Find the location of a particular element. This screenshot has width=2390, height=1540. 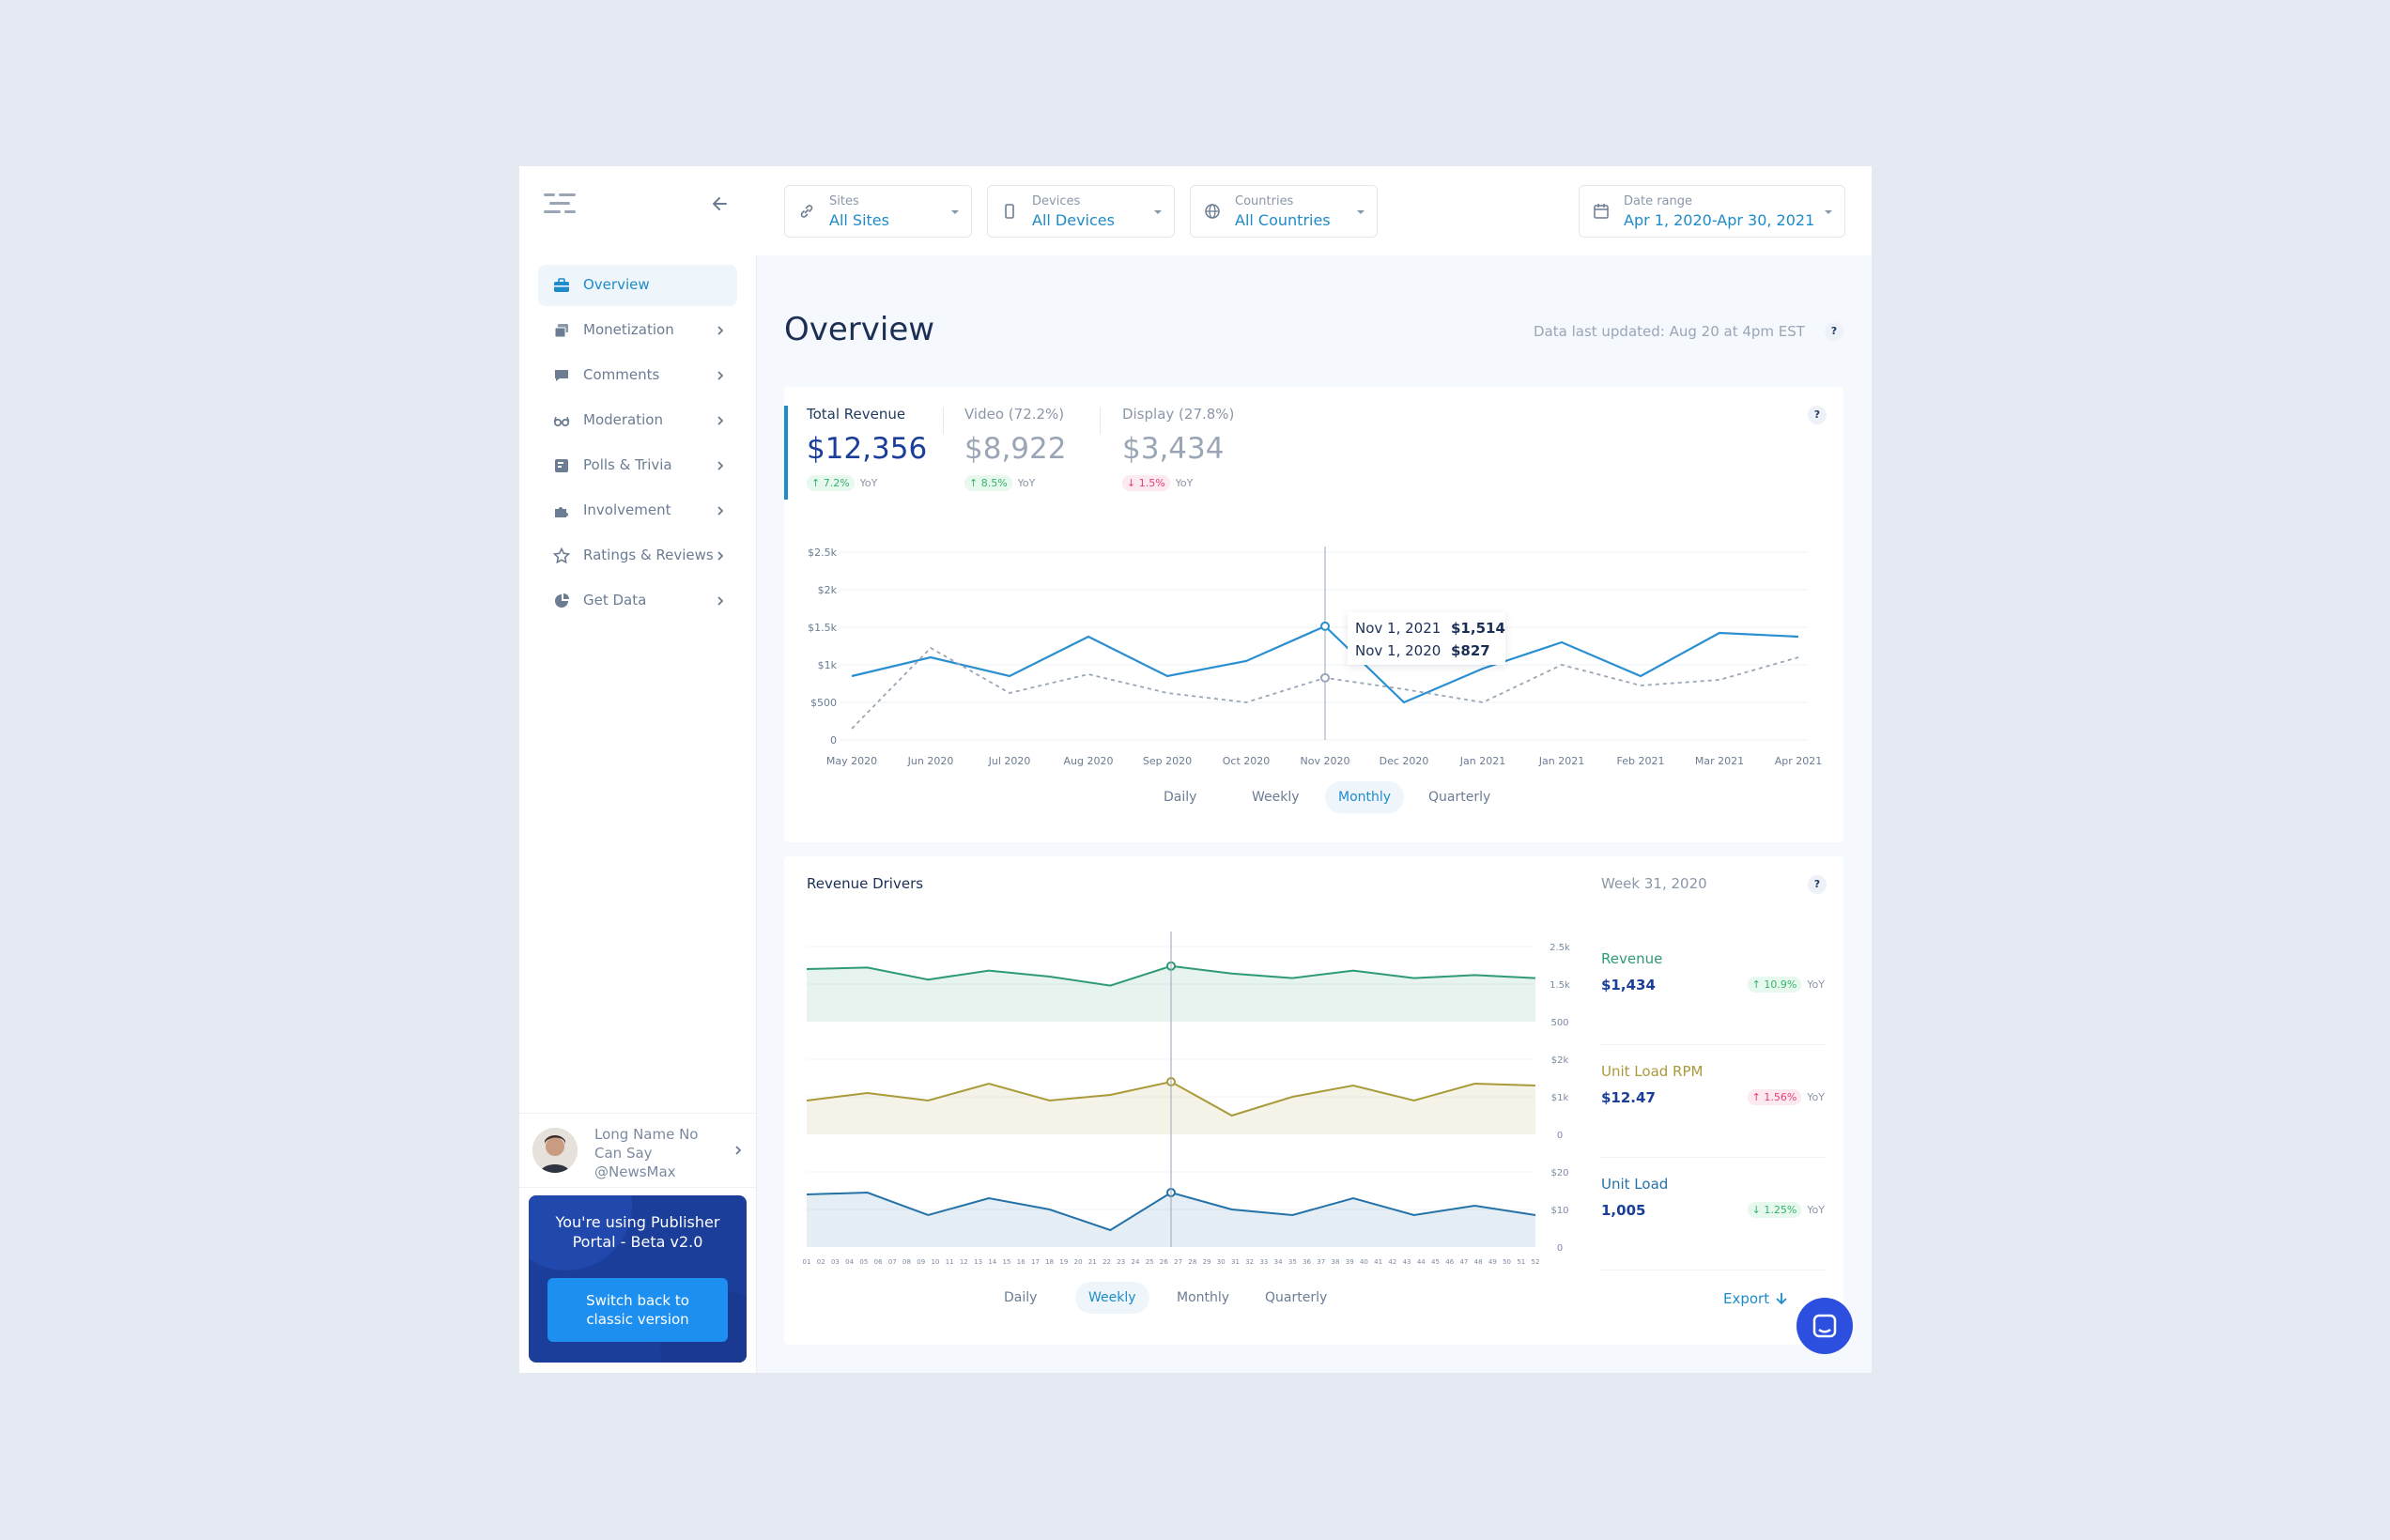

delta-value: 1.56% is located at coordinates (1780, 1097).